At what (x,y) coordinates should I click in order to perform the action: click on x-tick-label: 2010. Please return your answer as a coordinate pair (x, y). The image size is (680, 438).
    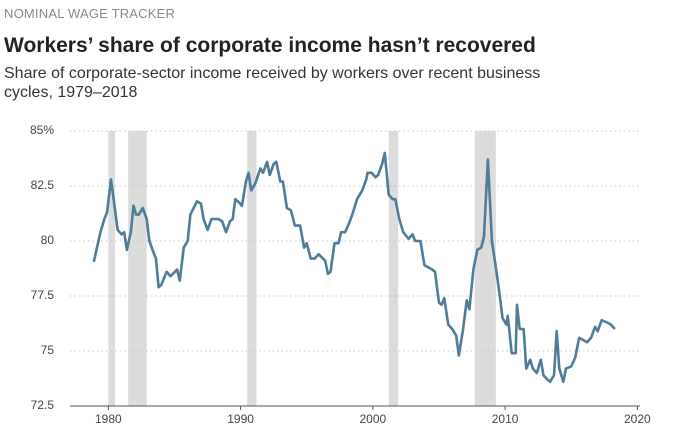
    Looking at the image, I should click on (505, 419).